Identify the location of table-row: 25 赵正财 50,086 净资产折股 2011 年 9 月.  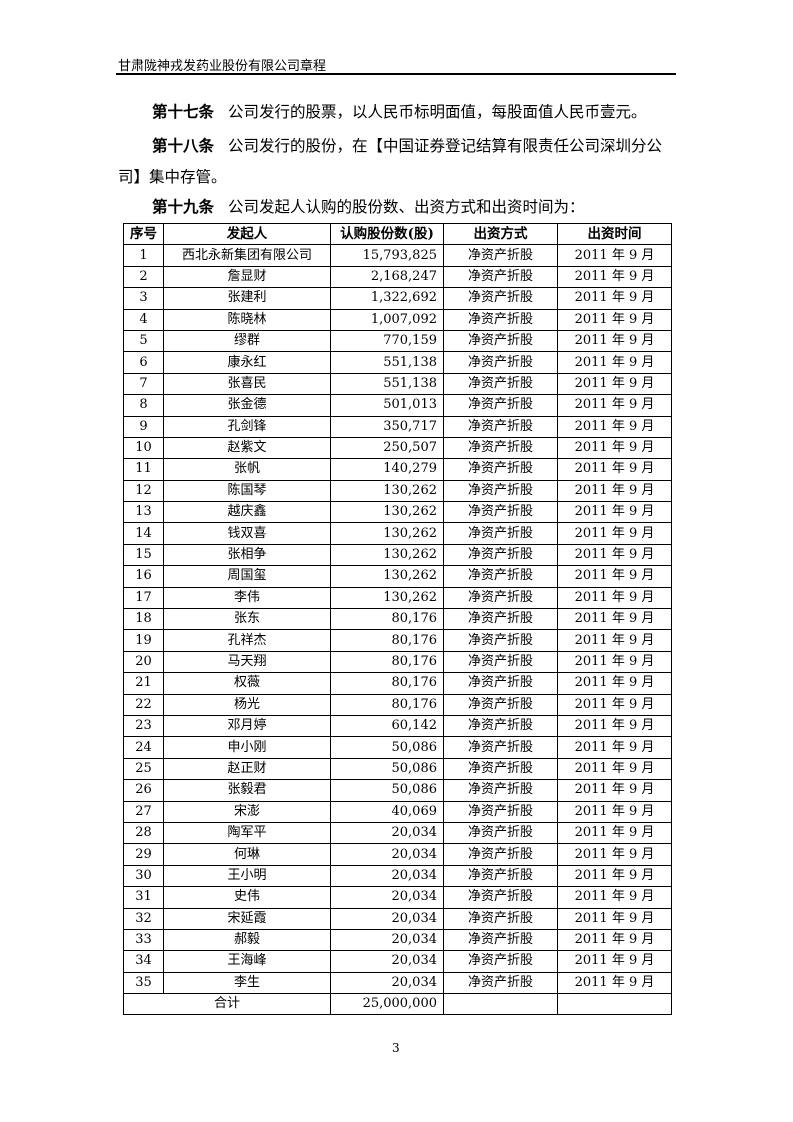
(397, 769).